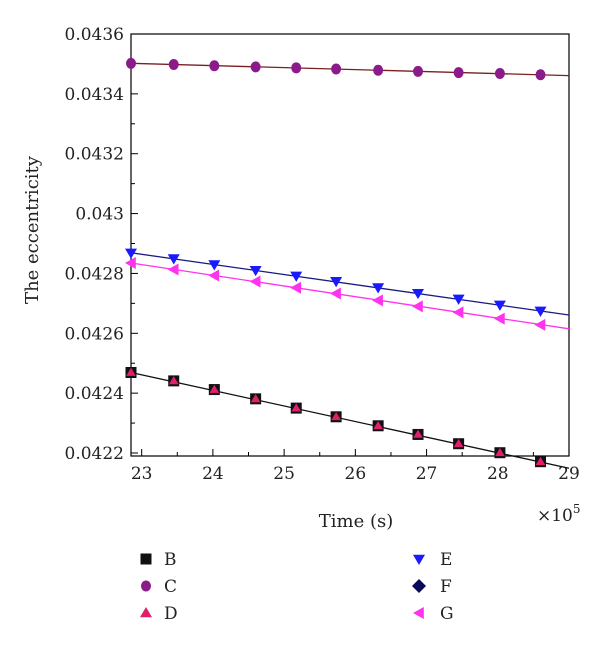  I want to click on y-tick-label: 0.0426, so click(94, 334).